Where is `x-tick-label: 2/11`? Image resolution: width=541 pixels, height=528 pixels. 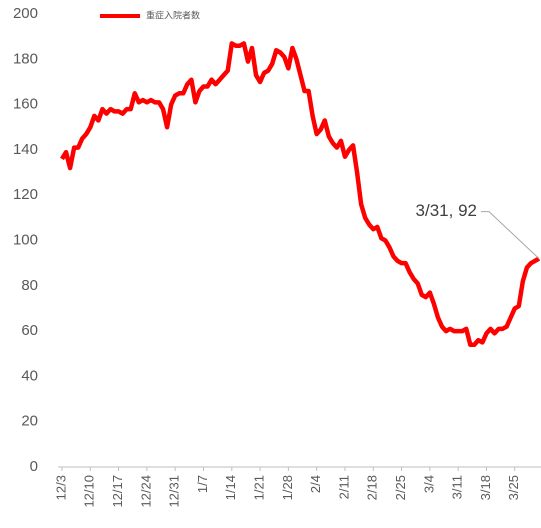 x-tick-label: 2/11 is located at coordinates (343, 487).